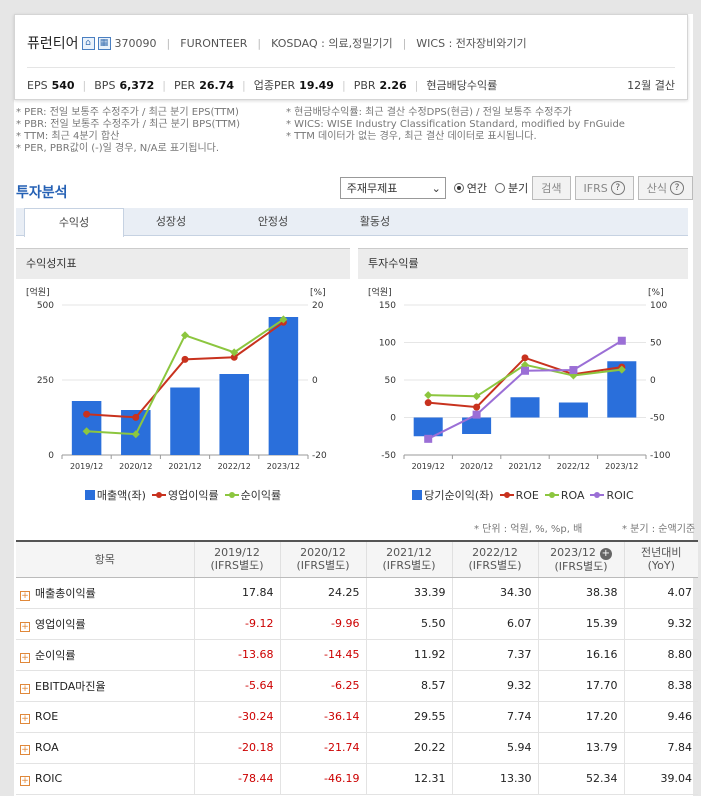  Describe the element at coordinates (105, 593) in the screenshot. I see `row-label: + 매출총이익률` at that location.